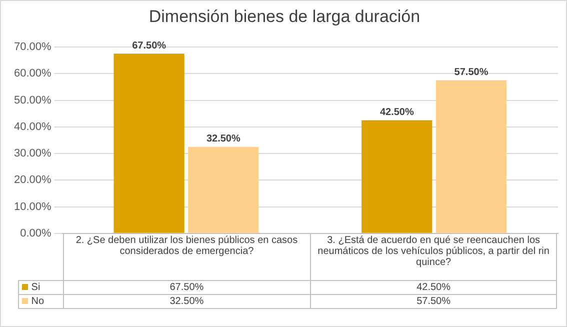 Image resolution: width=567 pixels, height=327 pixels. What do you see at coordinates (186, 287) in the screenshot?
I see `data-label: 67.50%` at bounding box center [186, 287].